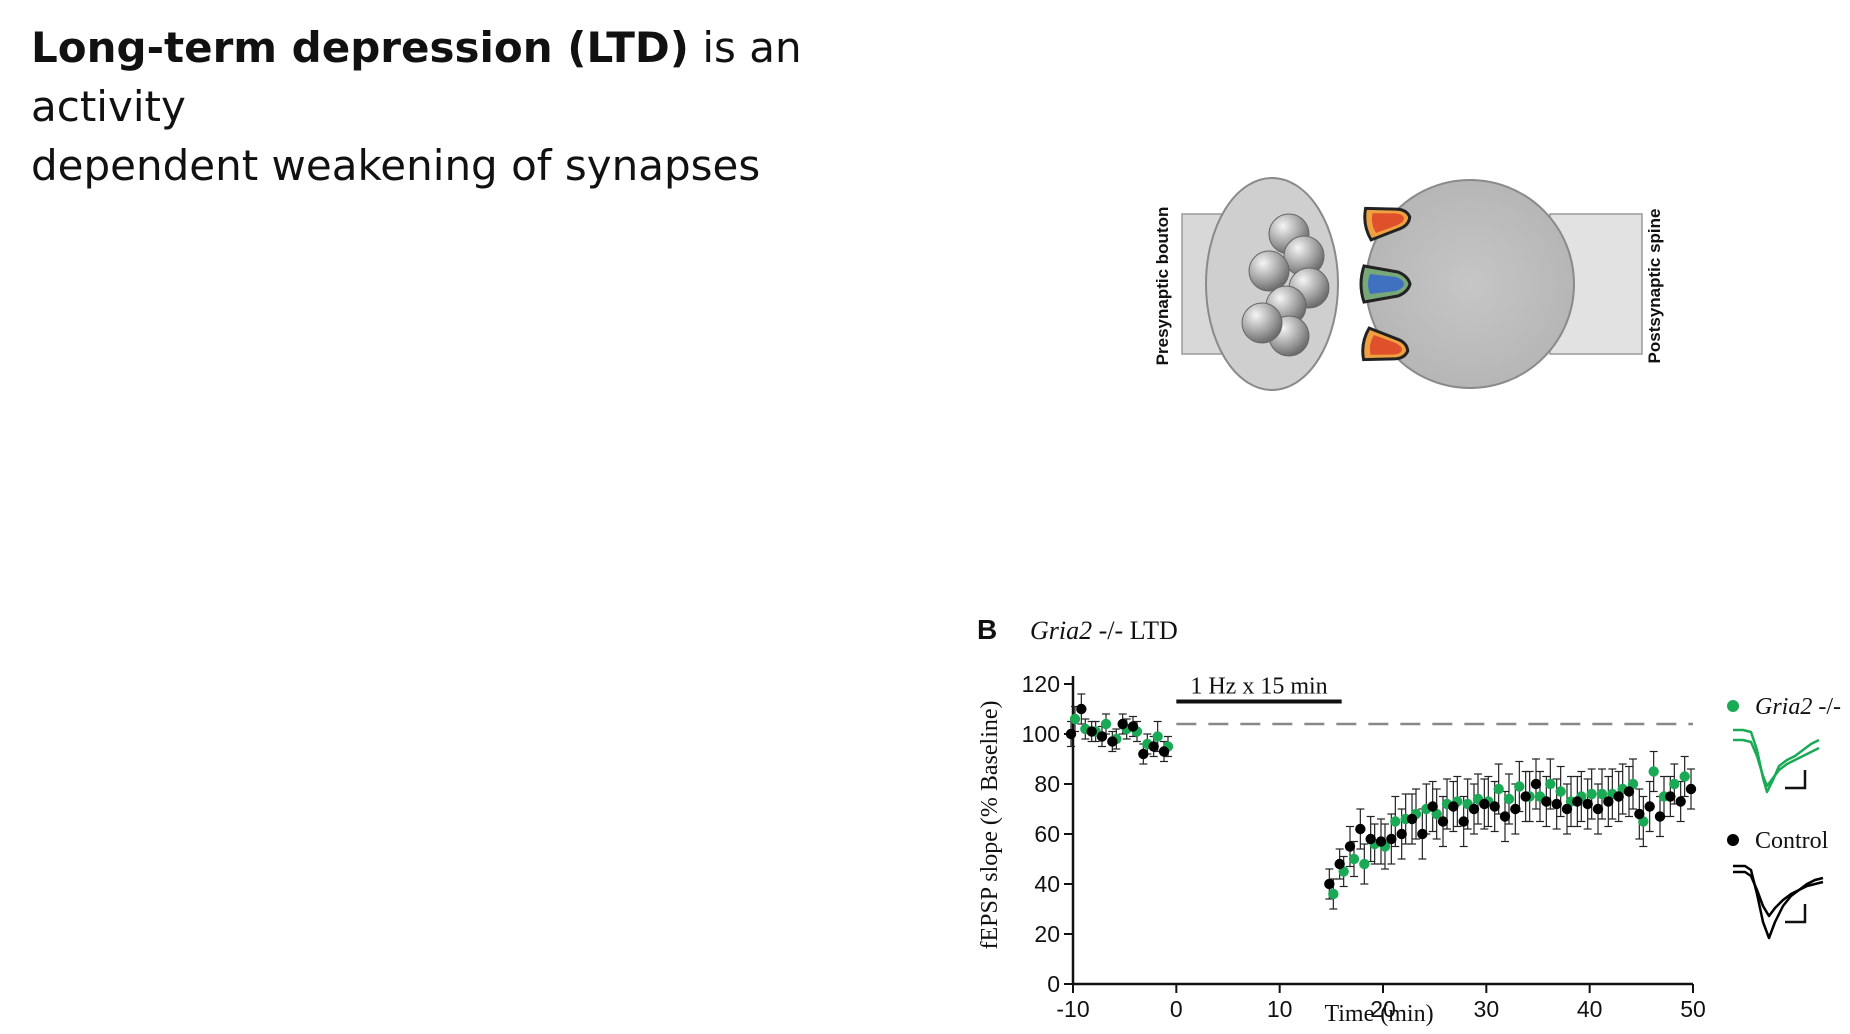 This screenshot has height=1034, width=1850. I want to click on synapse-diagram: Presynaptic bouton Postsynaptic spine, so click(1408, 284).